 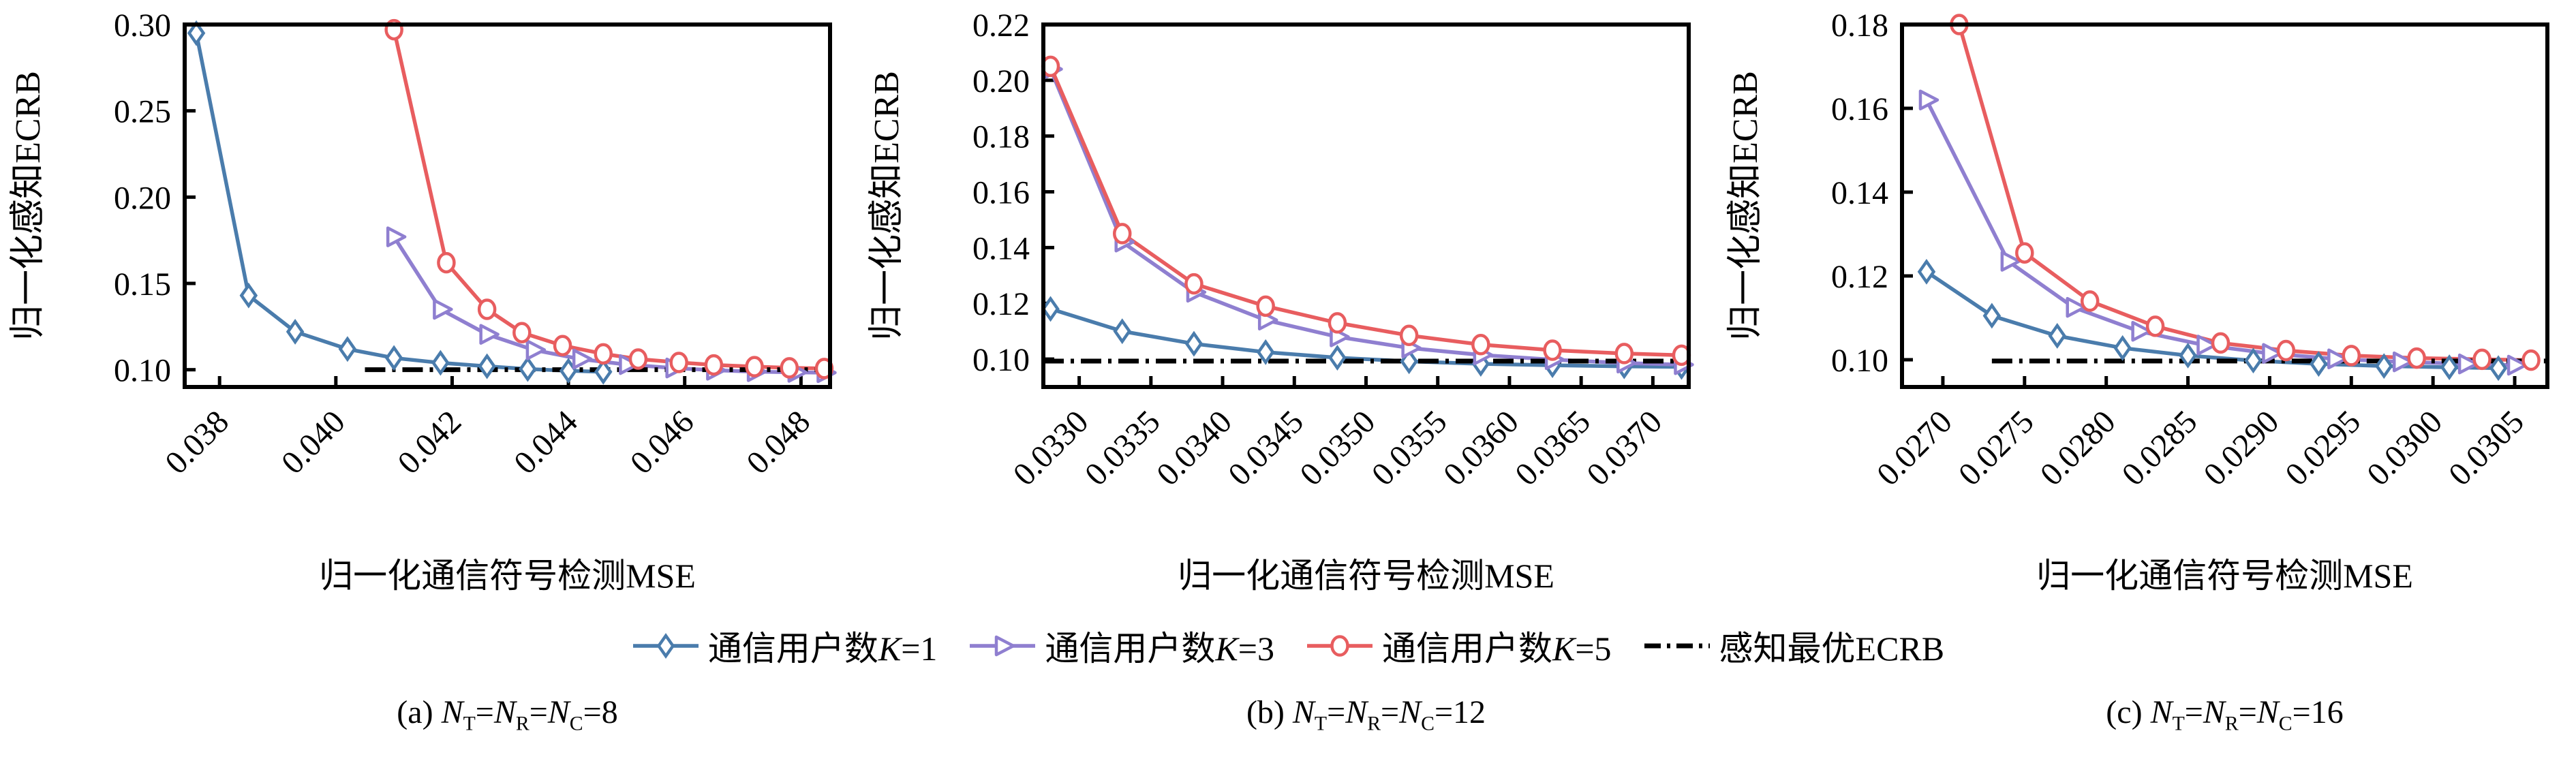 I want to click on y-axis-label: 归一化感知ECRB, so click(x=28, y=206).